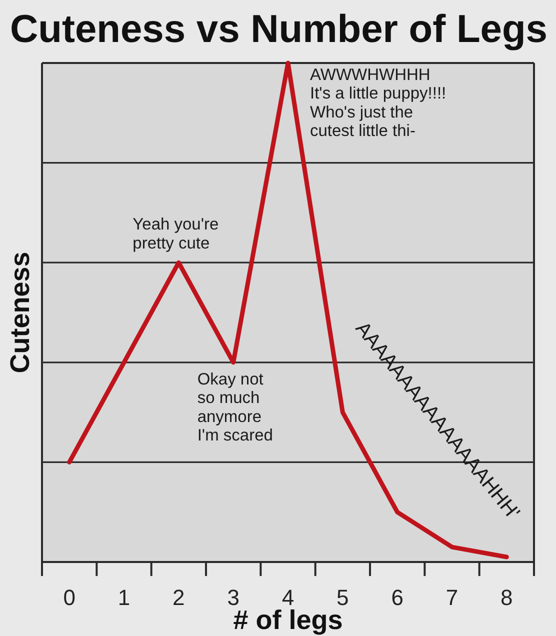  Describe the element at coordinates (124, 597) in the screenshot. I see `x-tick-label: 1` at that location.